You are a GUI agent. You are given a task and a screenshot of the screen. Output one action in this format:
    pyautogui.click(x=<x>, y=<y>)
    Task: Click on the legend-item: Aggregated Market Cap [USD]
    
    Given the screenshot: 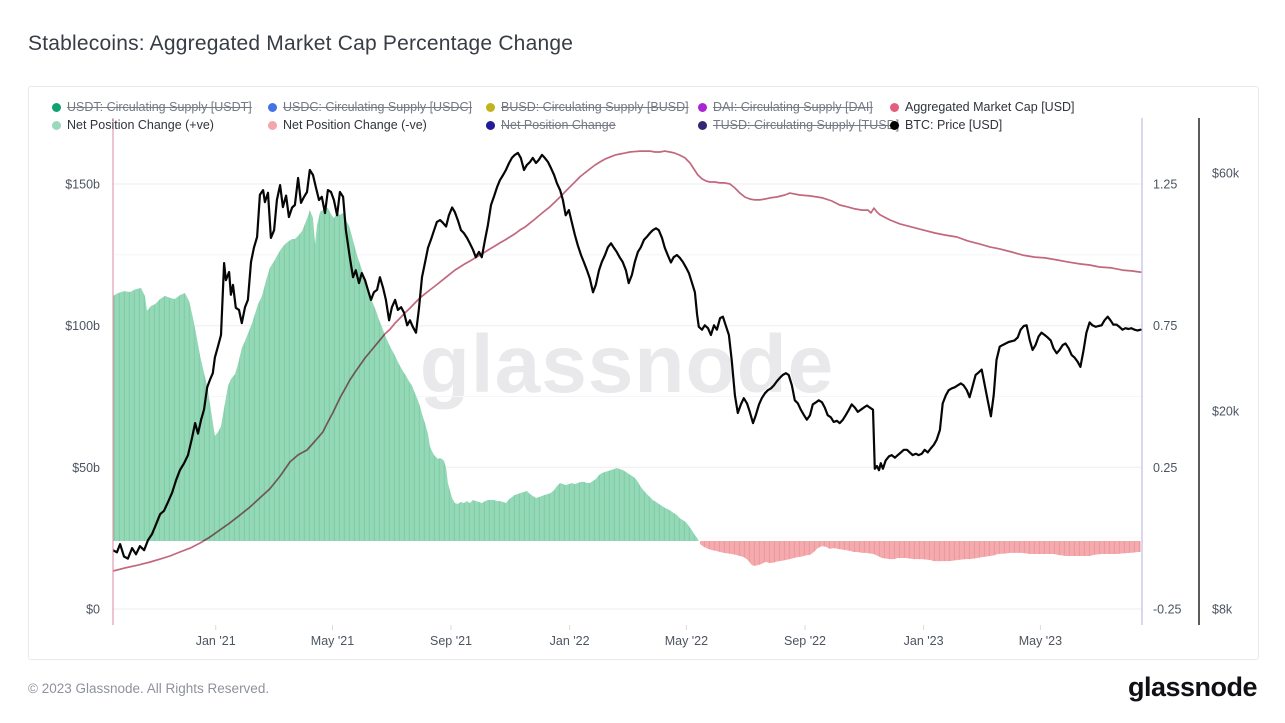 What is the action you would take?
    pyautogui.click(x=982, y=107)
    